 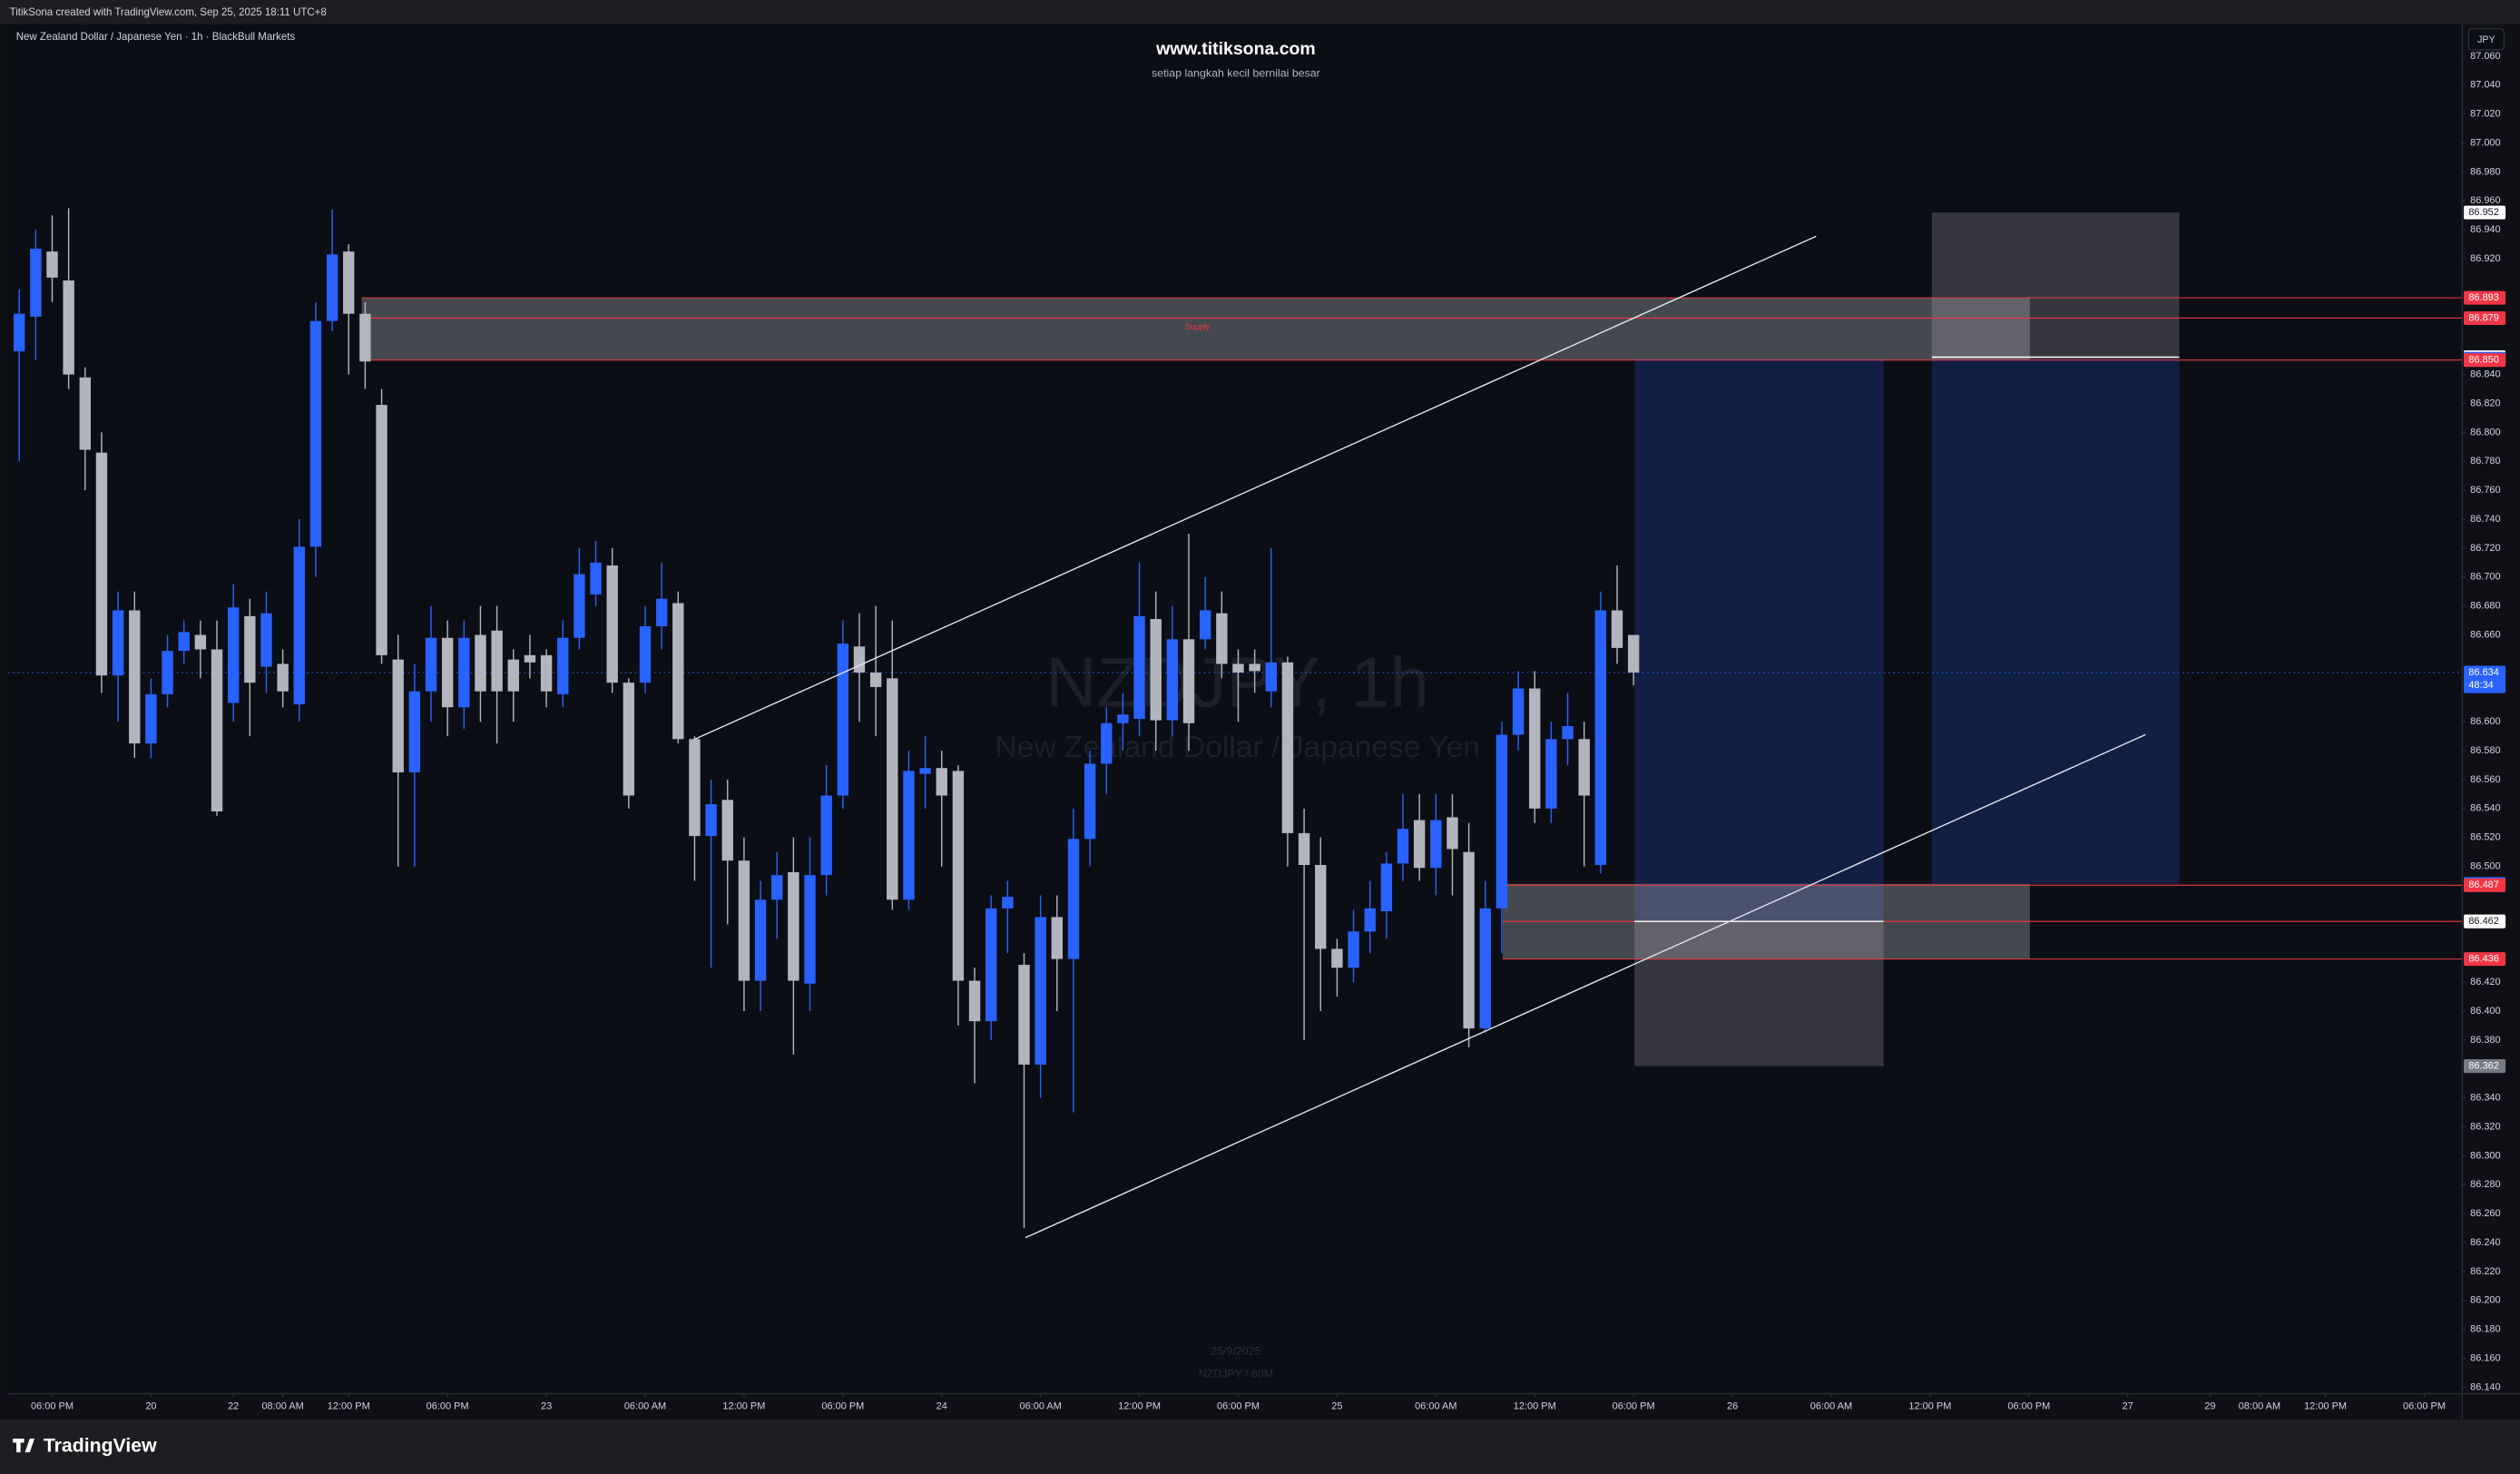 I want to click on y-tick-label: 86.240, so click(x=2486, y=1242).